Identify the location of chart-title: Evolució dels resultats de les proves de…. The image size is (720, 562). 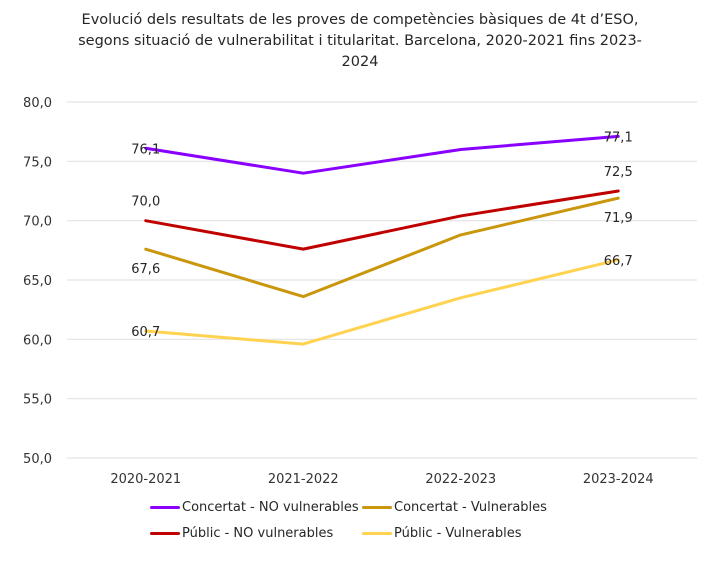
(360, 41).